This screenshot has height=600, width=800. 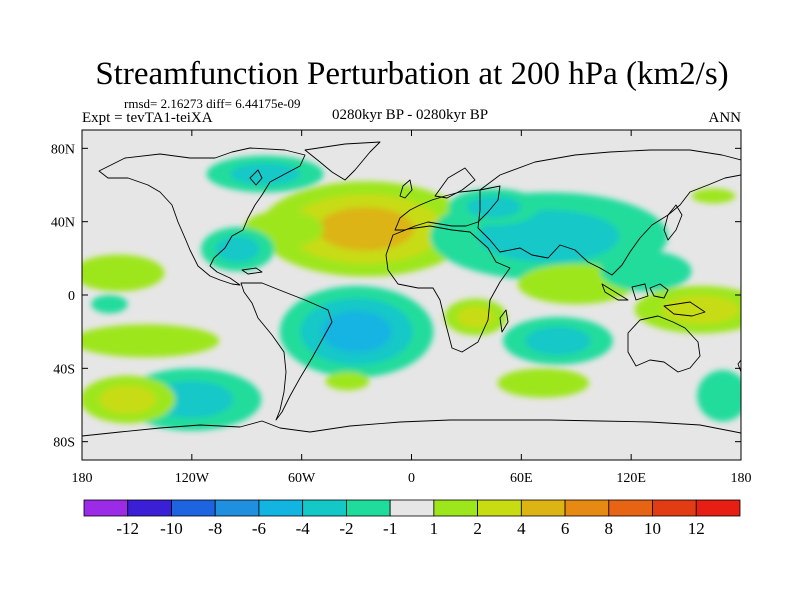 What do you see at coordinates (411, 478) in the screenshot?
I see `x-tick-label: 0` at bounding box center [411, 478].